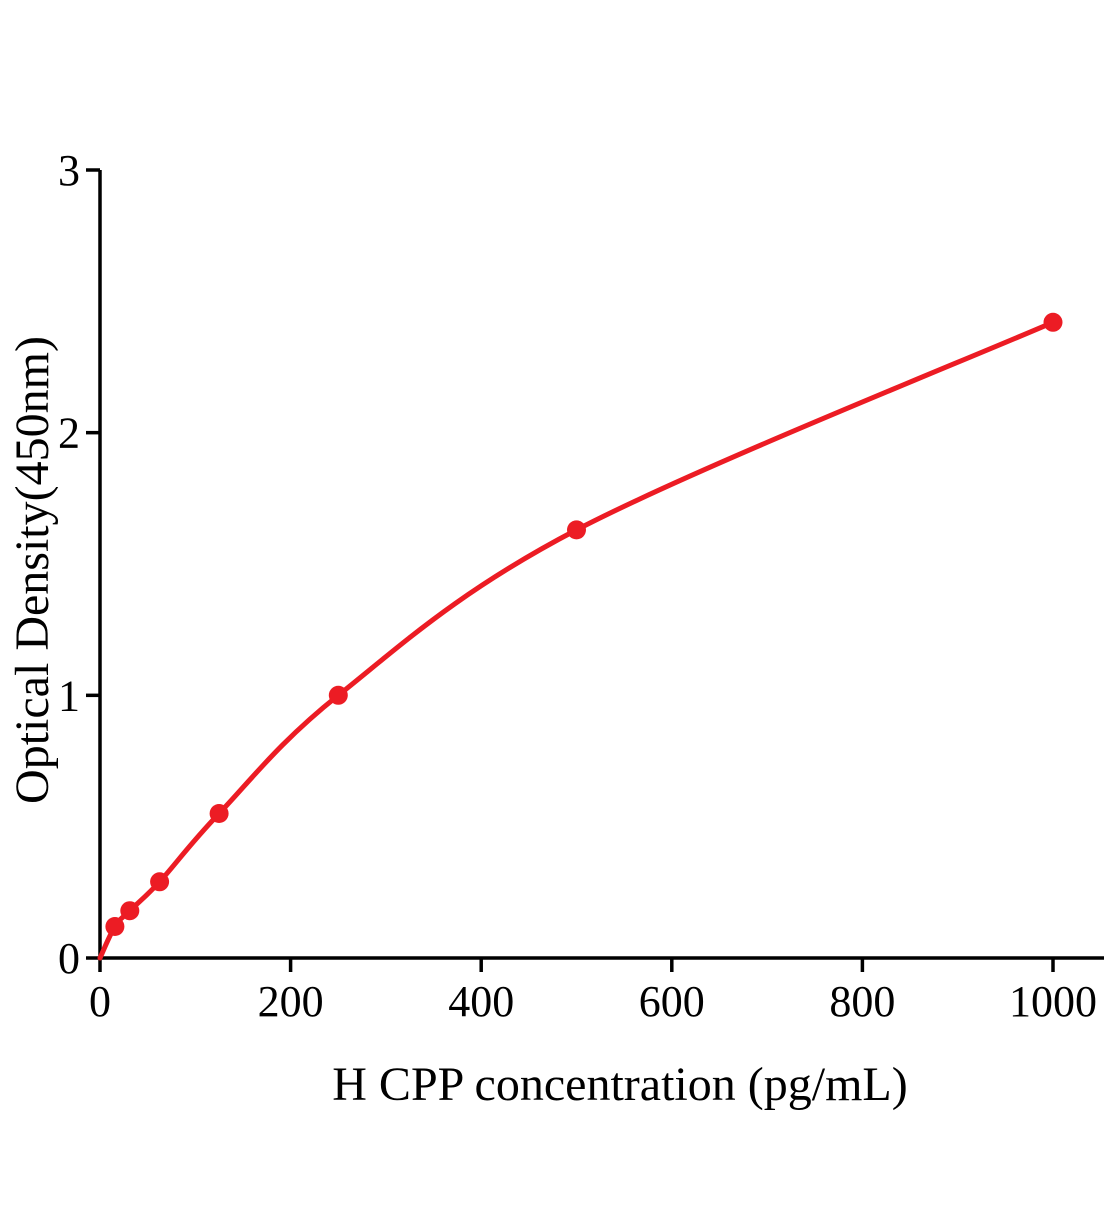 The image size is (1104, 1205). Describe the element at coordinates (619, 1084) in the screenshot. I see `x-axis-title: H CPP concentration (pg/mL)` at that location.